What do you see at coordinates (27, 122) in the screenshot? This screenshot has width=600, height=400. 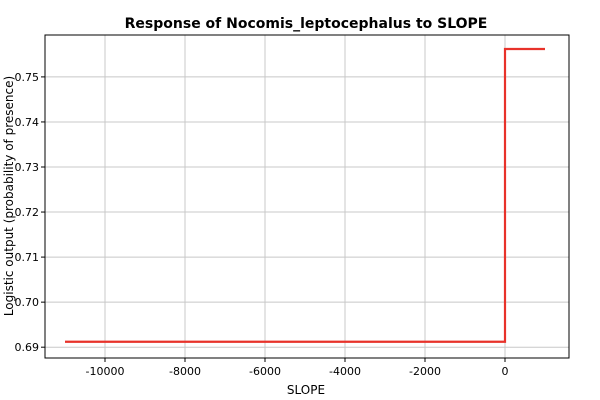 I see `y-tick-label: 0.74` at bounding box center [27, 122].